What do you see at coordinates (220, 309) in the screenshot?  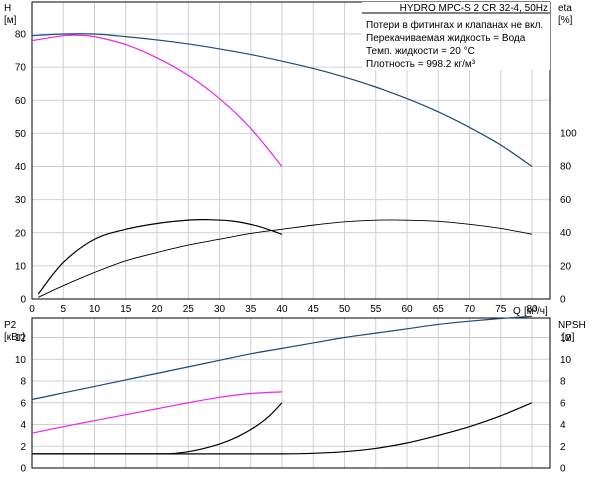 I see `x-tick-label: 30` at bounding box center [220, 309].